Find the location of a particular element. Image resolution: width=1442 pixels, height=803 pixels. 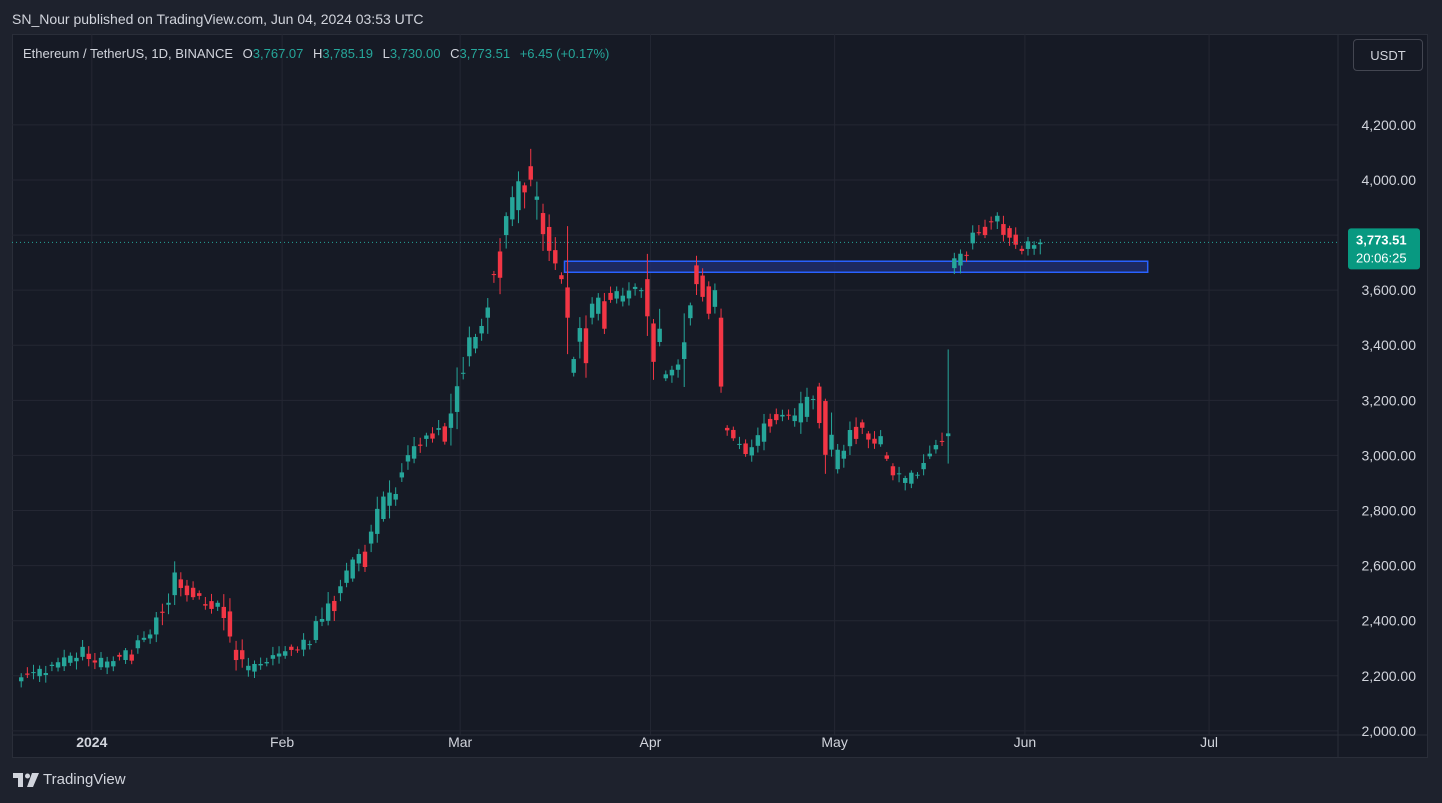

y-tick-label-10: 2,200.00 is located at coordinates (1389, 676).